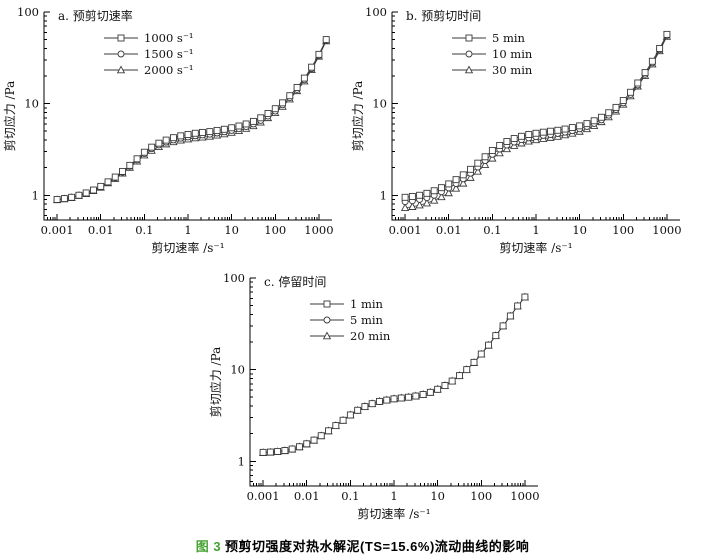 This screenshot has height=558, width=725. I want to click on series-20-min, so click(394, 374).